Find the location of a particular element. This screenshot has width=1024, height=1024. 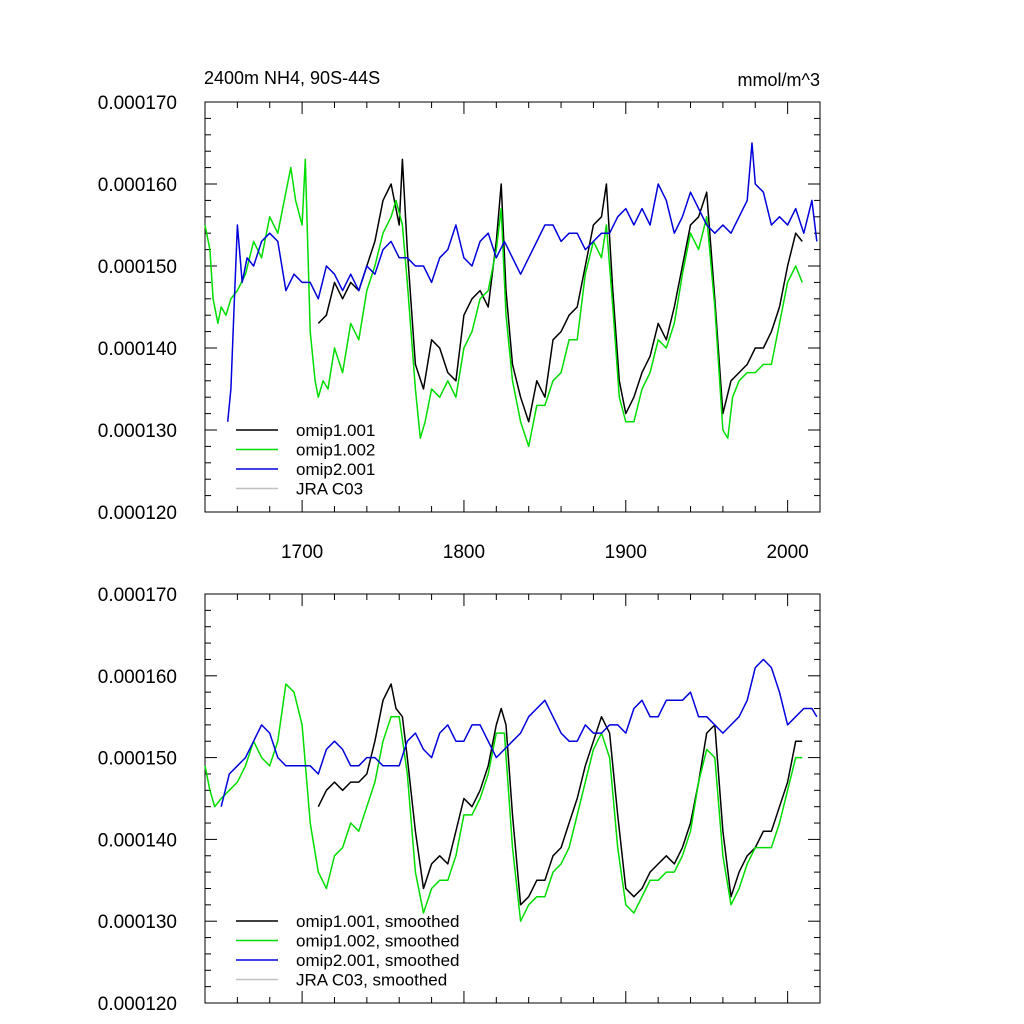

bottom-legend-label-2: omip2.001, smoothed is located at coordinates (378, 960).